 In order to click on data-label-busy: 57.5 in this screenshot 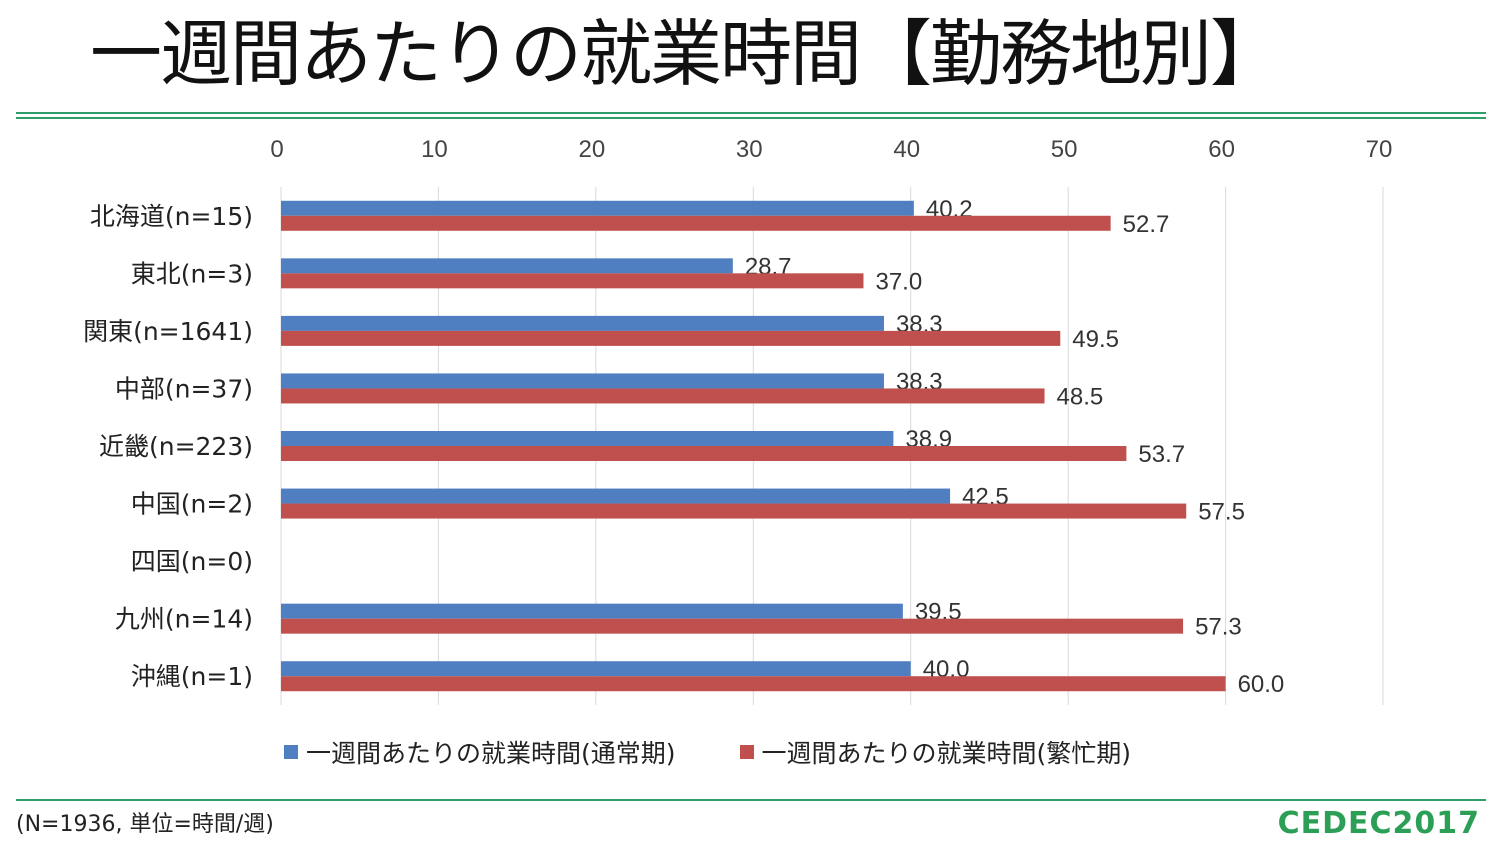, I will do `click(1221, 512)`.